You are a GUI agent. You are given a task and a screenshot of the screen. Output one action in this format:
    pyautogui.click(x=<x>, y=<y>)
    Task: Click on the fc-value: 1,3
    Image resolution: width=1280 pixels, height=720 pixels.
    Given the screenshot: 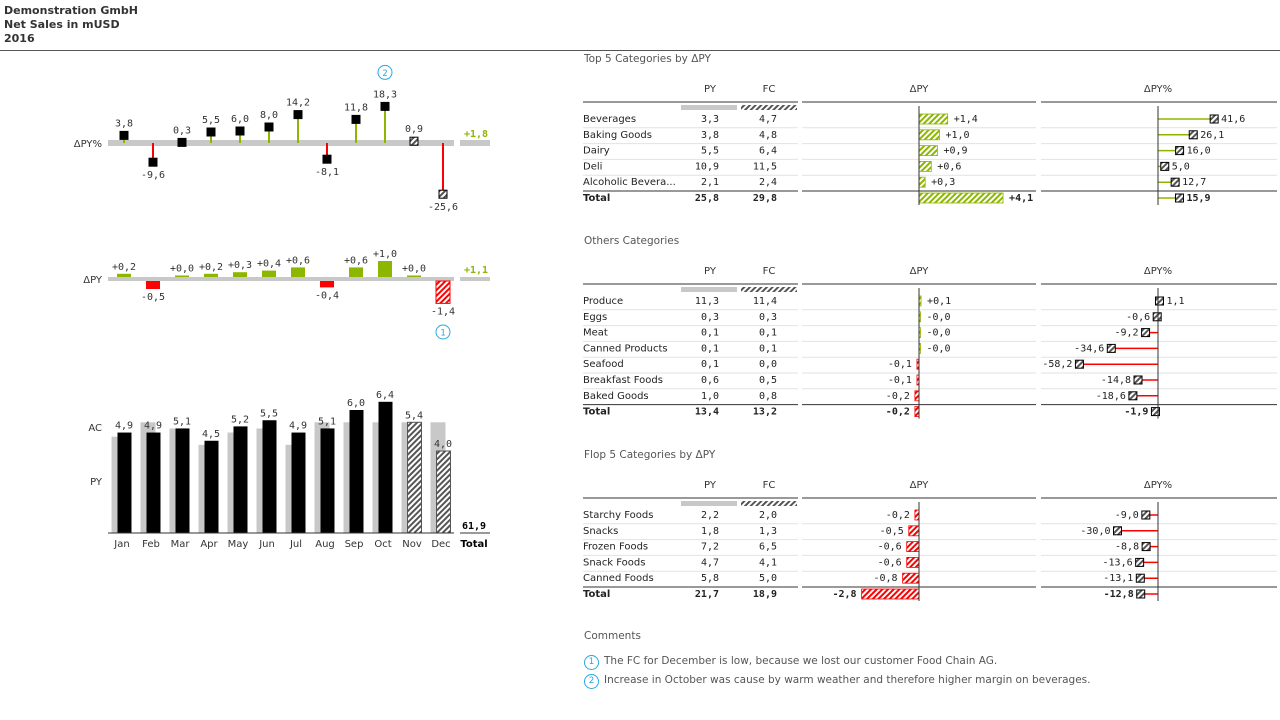 What is the action you would take?
    pyautogui.click(x=768, y=531)
    